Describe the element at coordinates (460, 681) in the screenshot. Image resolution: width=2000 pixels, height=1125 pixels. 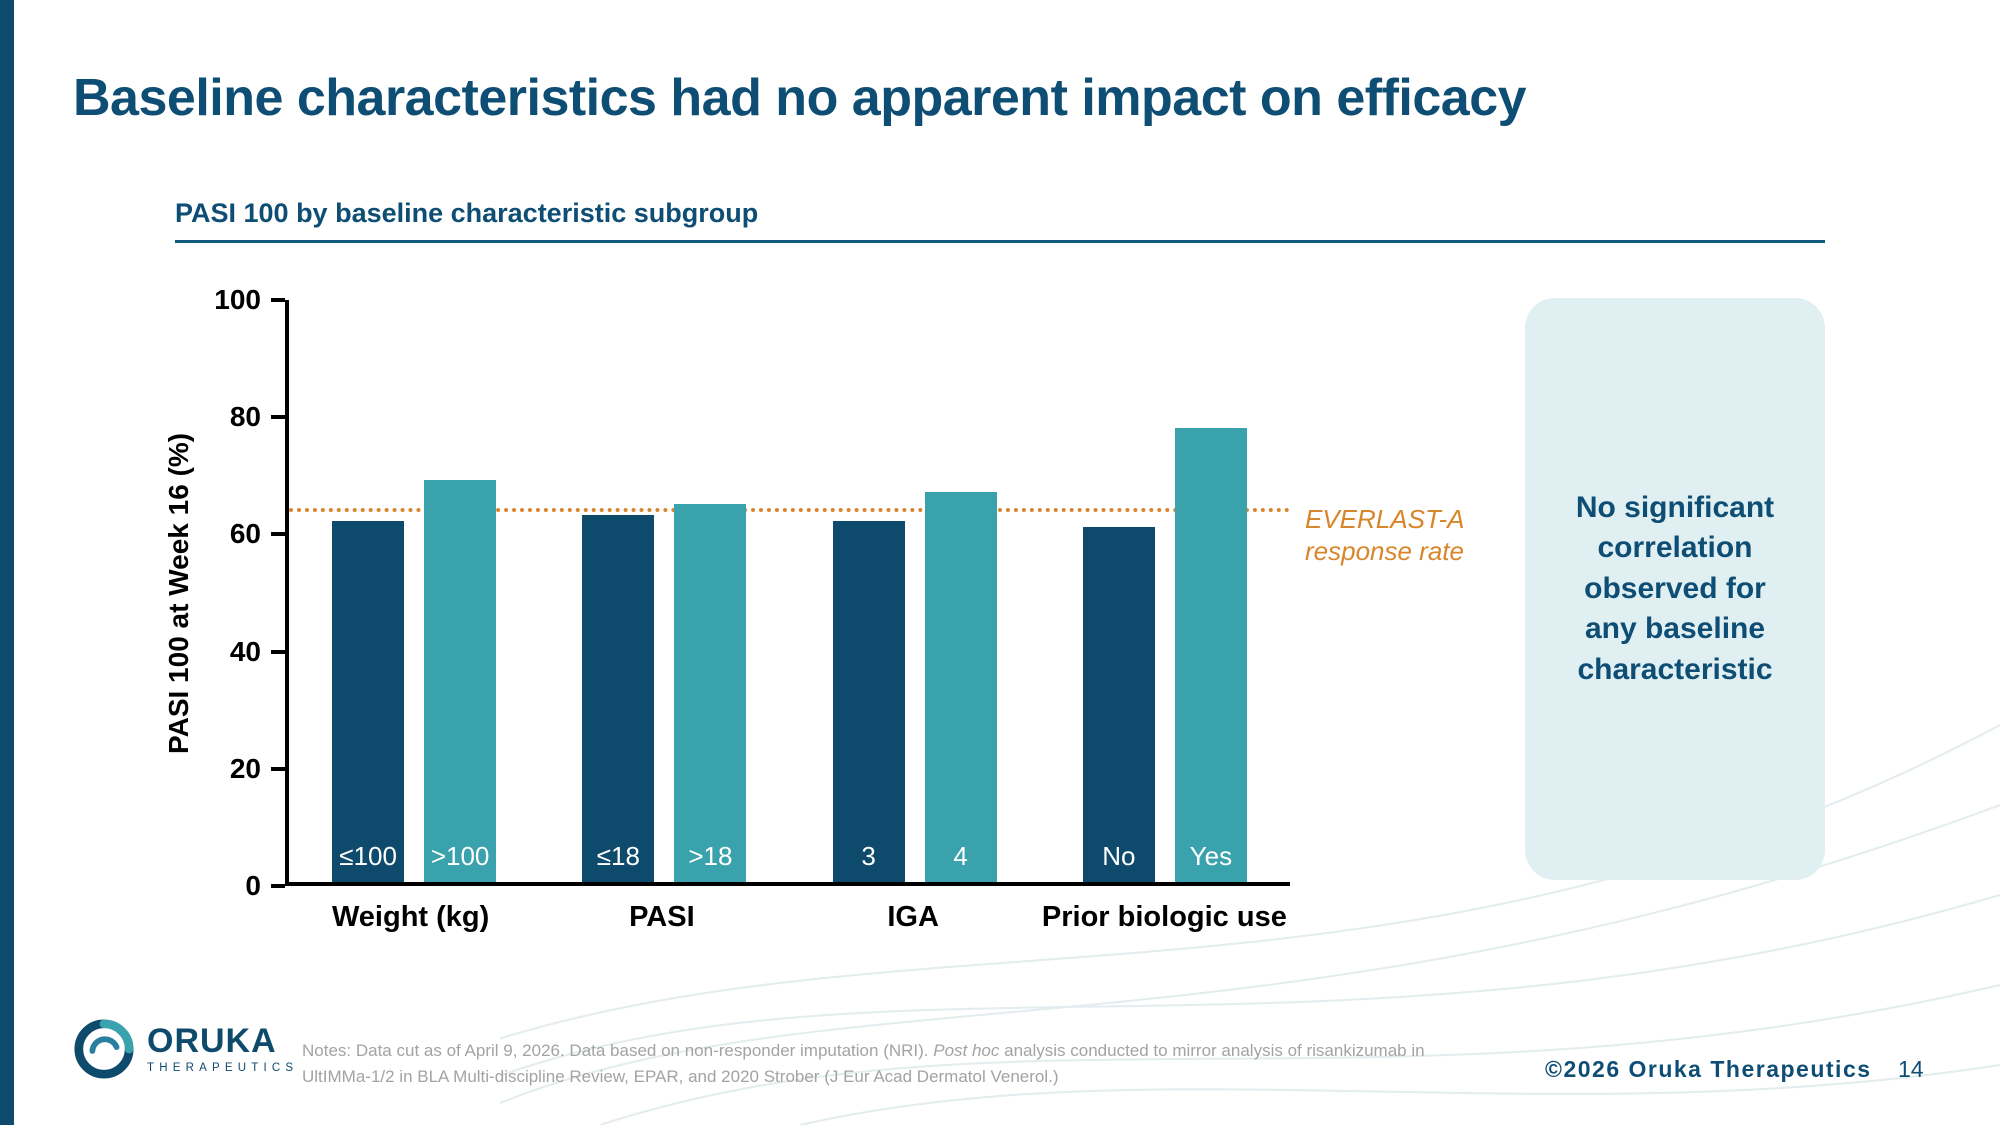
I see `bar-0-1: >100` at that location.